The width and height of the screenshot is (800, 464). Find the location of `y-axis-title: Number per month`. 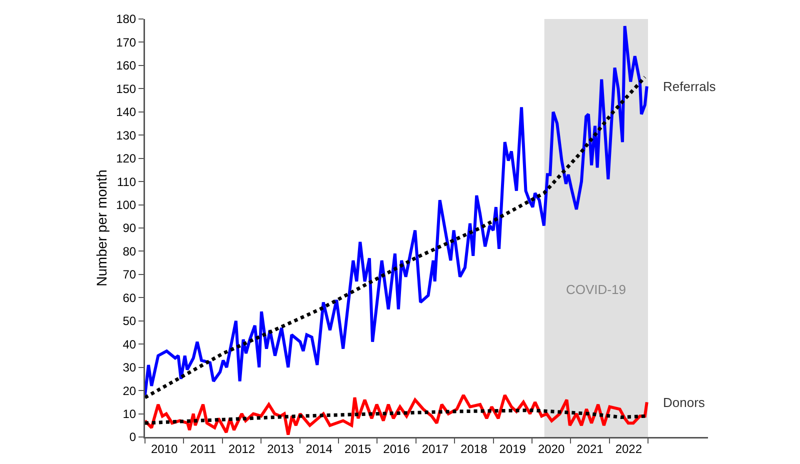

y-axis-title: Number per month is located at coordinates (102, 228).